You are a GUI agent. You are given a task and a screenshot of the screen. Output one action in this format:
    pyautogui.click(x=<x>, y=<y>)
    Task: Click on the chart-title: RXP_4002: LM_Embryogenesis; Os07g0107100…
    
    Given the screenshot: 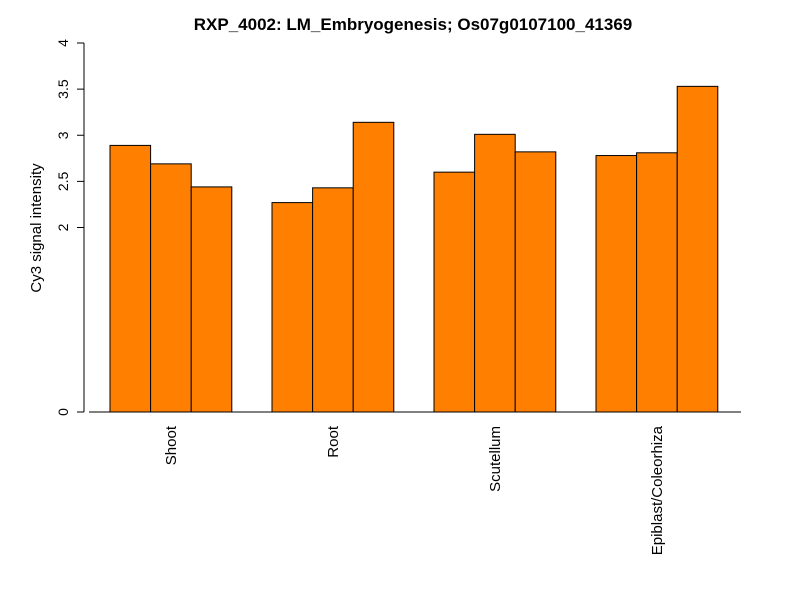 What is the action you would take?
    pyautogui.click(x=413, y=24)
    